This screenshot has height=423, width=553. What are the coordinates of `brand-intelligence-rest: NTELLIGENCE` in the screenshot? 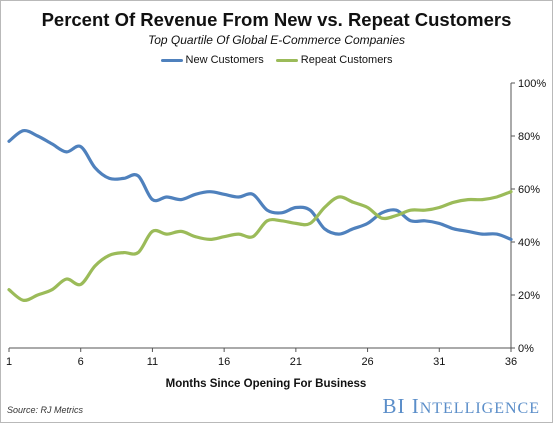 It's located at (479, 408).